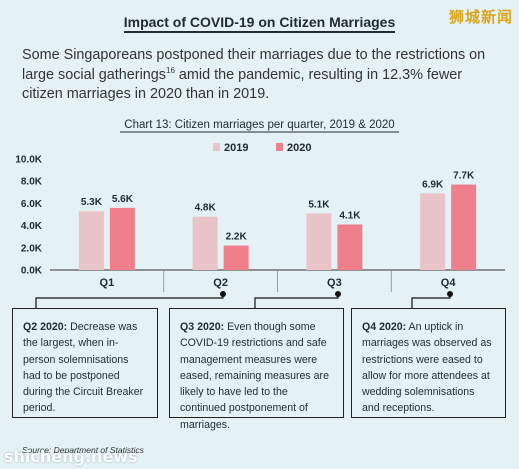 The height and width of the screenshot is (469, 519). What do you see at coordinates (433, 184) in the screenshot?
I see `data-label-2019-Q4: 6.9K` at bounding box center [433, 184].